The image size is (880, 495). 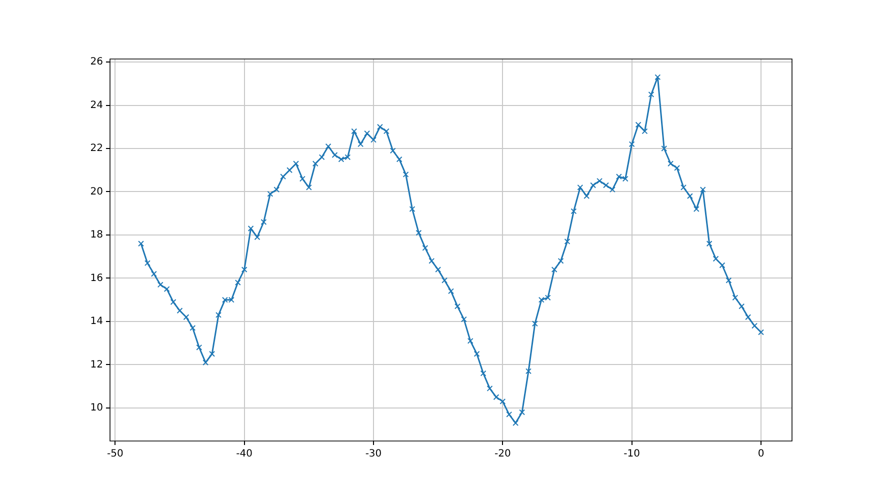 I want to click on y-tick-label: 10, so click(x=96, y=408).